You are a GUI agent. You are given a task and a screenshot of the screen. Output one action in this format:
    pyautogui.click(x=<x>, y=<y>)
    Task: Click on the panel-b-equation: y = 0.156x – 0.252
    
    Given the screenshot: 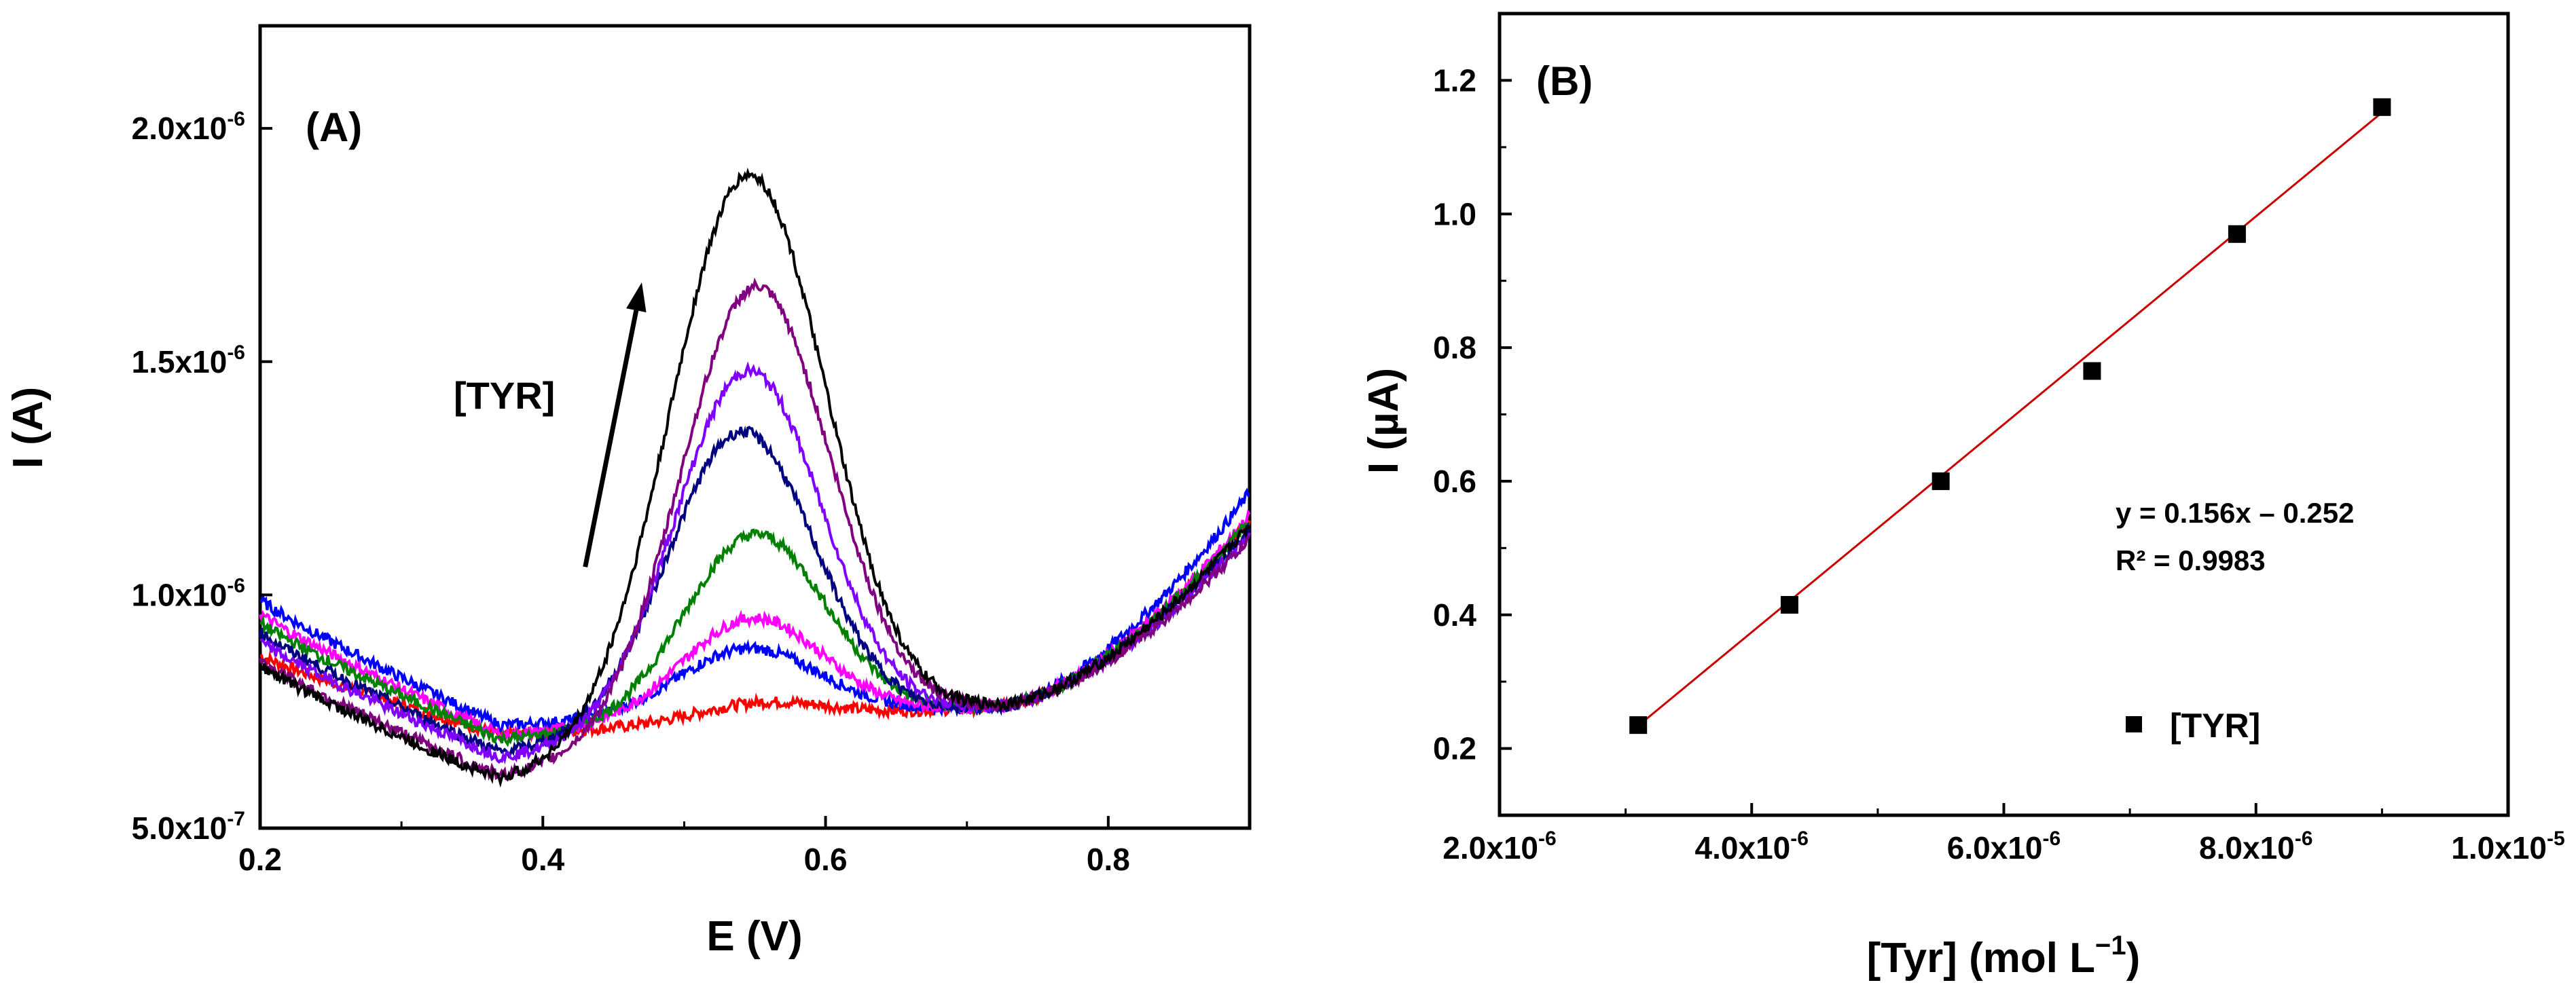 What is the action you would take?
    pyautogui.click(x=2235, y=513)
    